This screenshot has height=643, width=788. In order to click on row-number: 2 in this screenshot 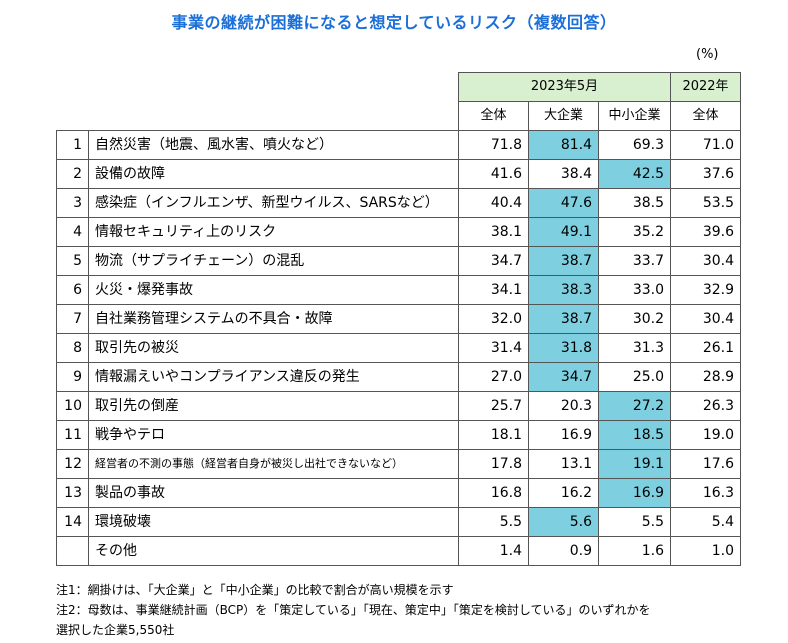, I will do `click(72, 174)`.